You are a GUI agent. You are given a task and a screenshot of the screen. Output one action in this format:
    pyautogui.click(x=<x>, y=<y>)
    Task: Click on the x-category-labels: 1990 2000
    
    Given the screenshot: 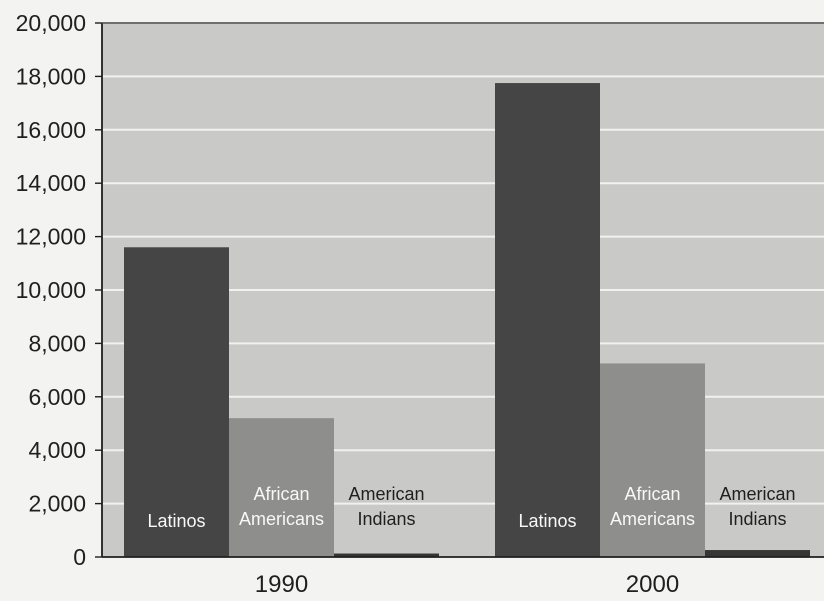 What is the action you would take?
    pyautogui.click(x=467, y=584)
    